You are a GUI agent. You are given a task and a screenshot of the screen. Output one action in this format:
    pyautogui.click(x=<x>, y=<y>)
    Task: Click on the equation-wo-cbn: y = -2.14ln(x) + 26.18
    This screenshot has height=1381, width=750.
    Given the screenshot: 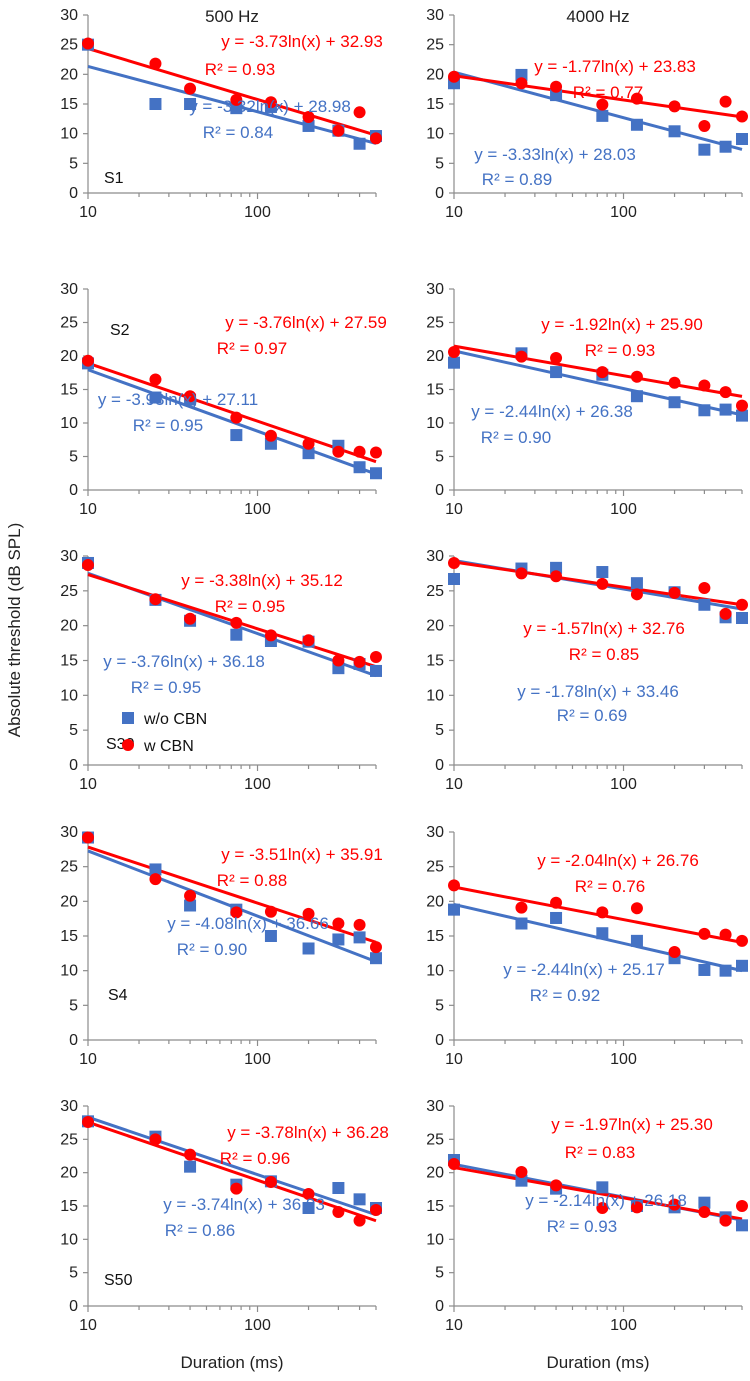 What is the action you would take?
    pyautogui.click(x=606, y=1200)
    